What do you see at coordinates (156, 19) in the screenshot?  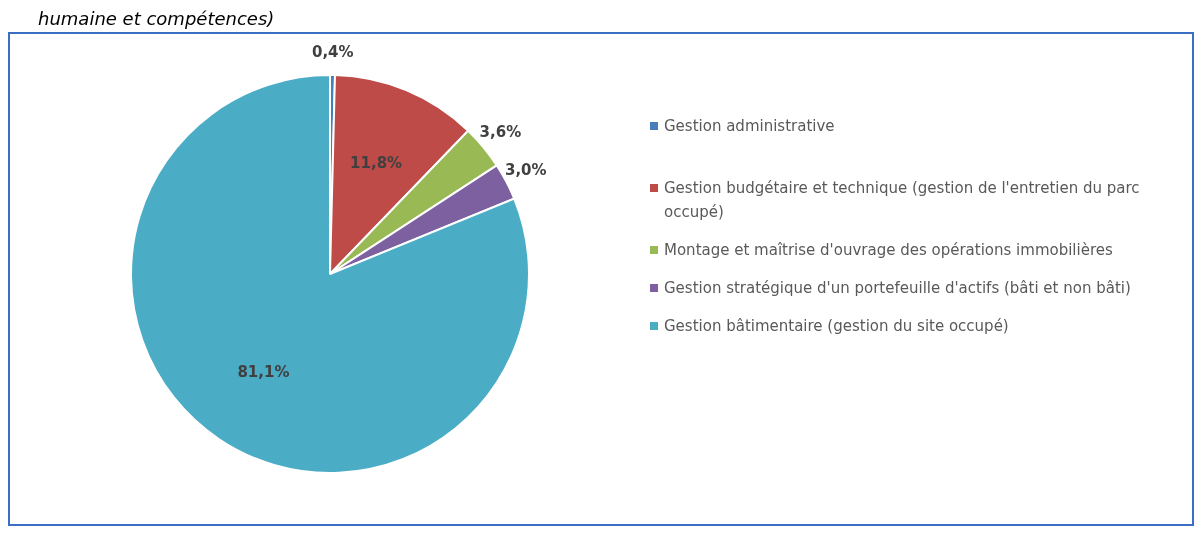 I see `text: humaine et compétences)` at bounding box center [156, 19].